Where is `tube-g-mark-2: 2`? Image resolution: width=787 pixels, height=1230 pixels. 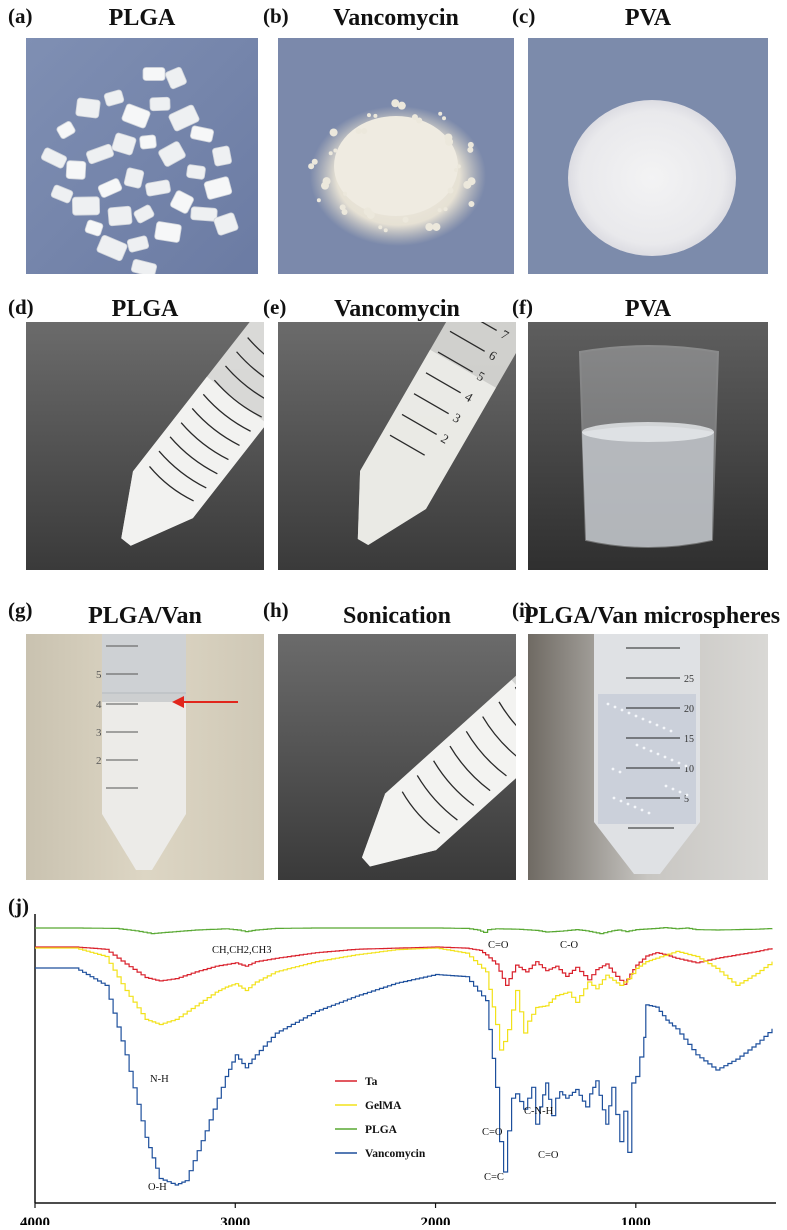 tube-g-mark-2: 2 is located at coordinates (99, 761).